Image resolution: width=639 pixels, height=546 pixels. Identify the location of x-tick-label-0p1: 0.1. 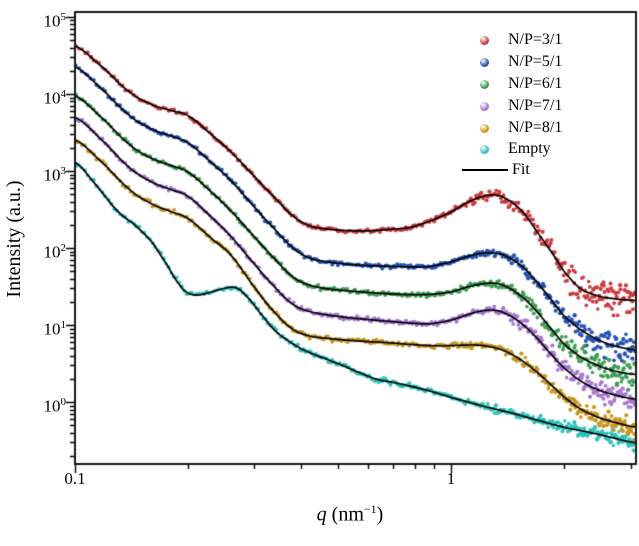
(75, 478).